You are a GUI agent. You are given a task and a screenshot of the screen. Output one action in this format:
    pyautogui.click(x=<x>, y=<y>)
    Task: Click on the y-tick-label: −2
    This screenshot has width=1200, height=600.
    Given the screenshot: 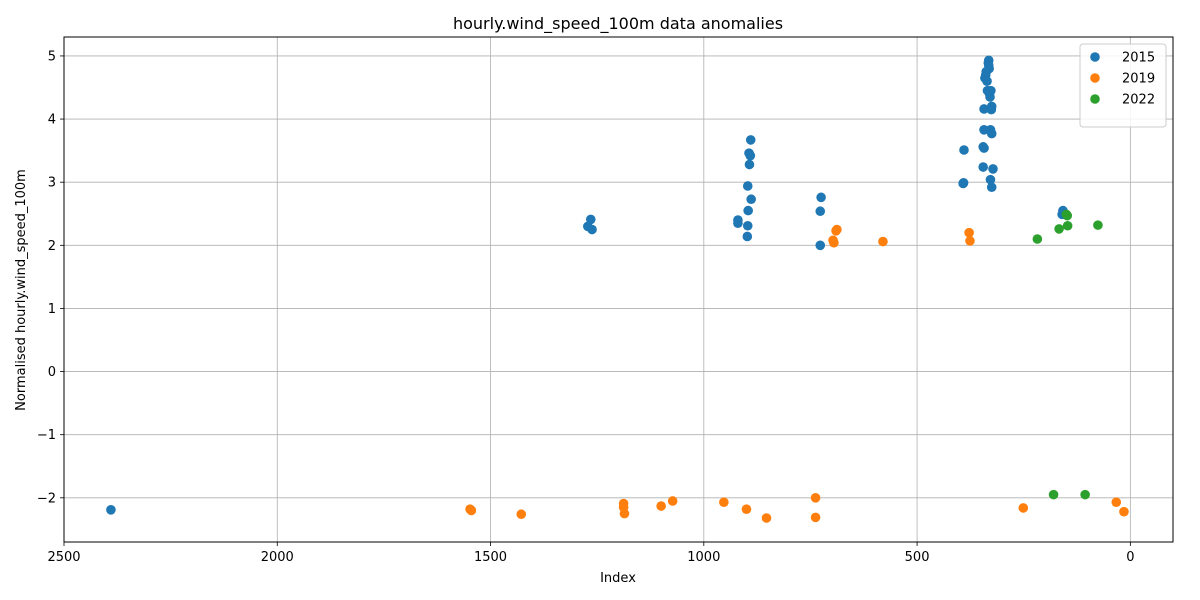 What is the action you would take?
    pyautogui.click(x=46, y=498)
    